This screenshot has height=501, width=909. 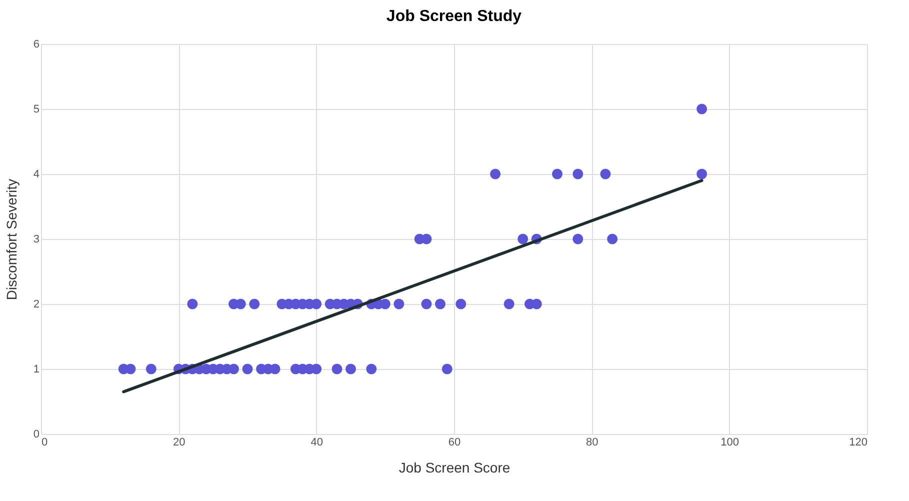 What do you see at coordinates (316, 442) in the screenshot?
I see `x-tick-label: 40` at bounding box center [316, 442].